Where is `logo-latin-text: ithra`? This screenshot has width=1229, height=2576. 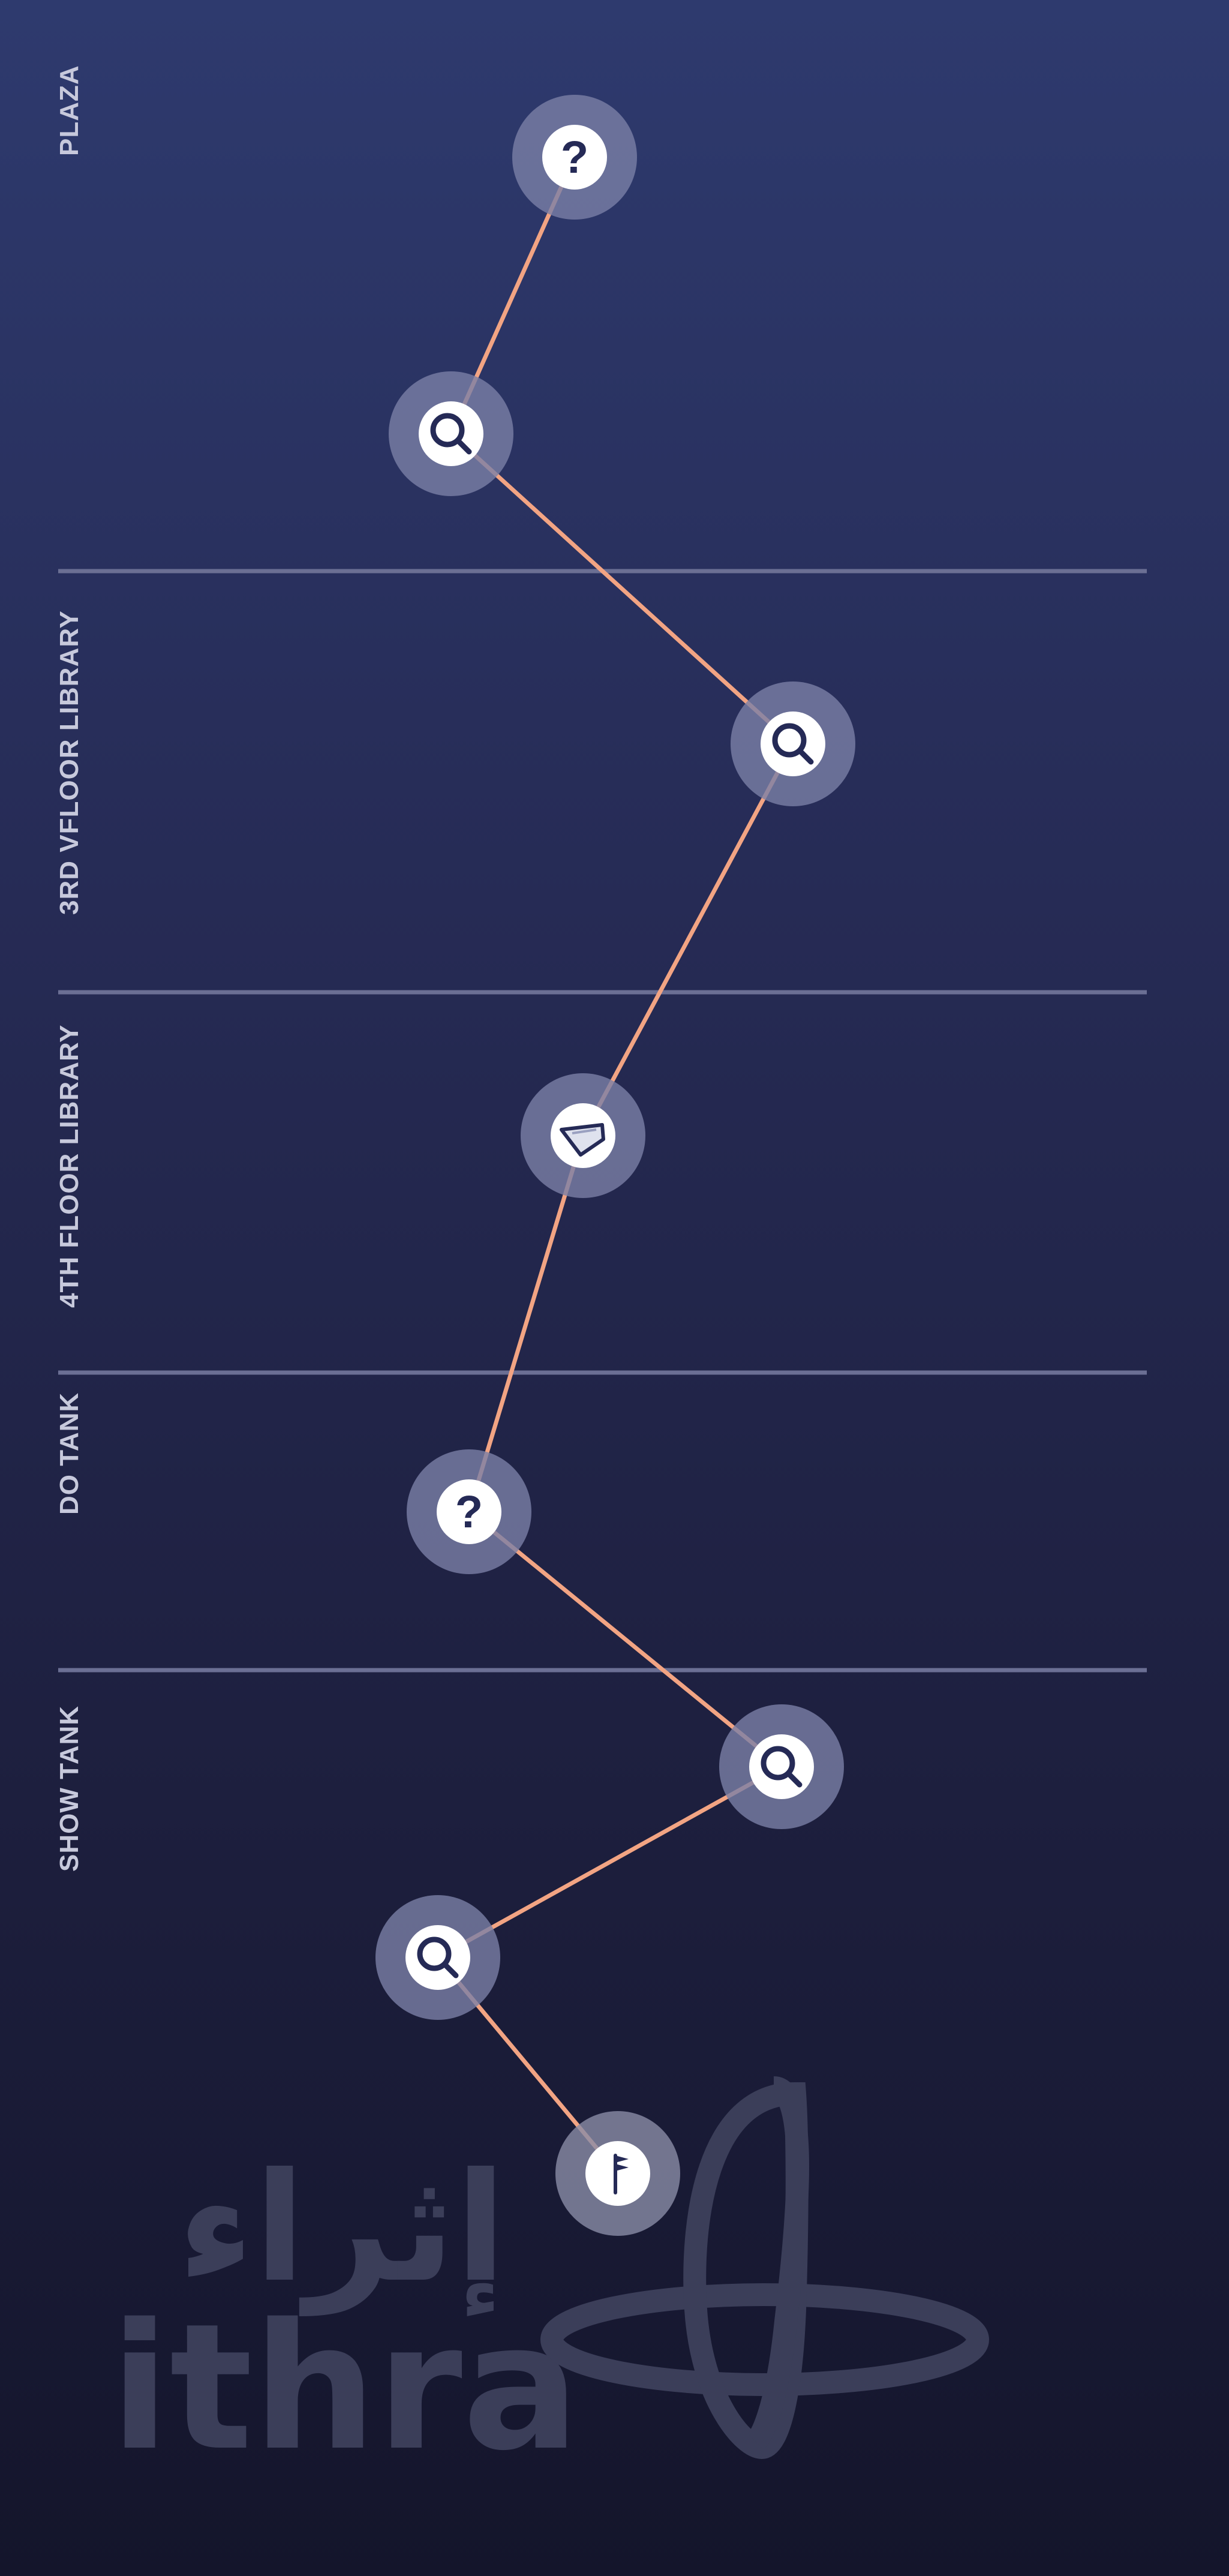
logo-latin-text: ithra is located at coordinates (345, 2388).